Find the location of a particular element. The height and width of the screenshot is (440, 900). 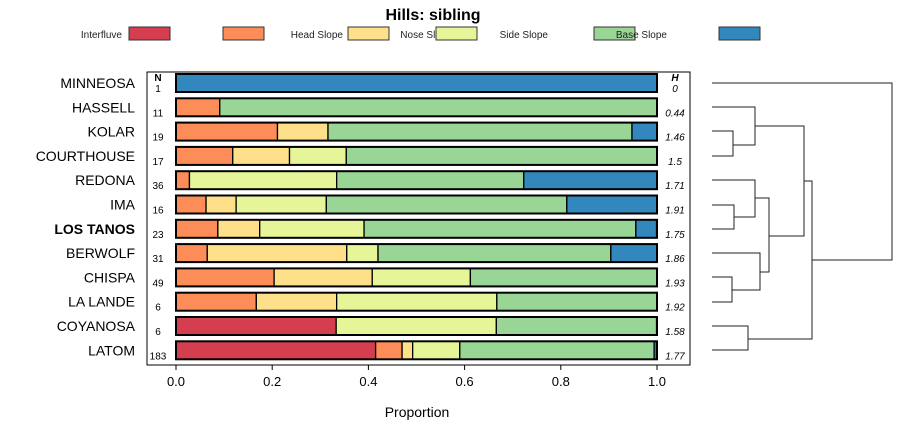

n-value: 17 is located at coordinates (158, 162).